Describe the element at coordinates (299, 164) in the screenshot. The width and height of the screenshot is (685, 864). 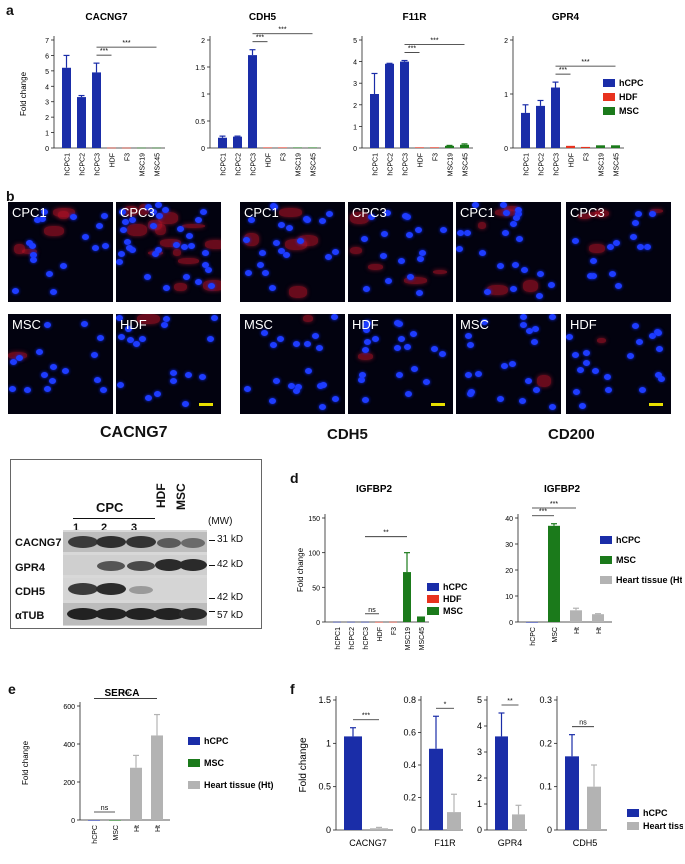
I see `x-tick-label: MSC19` at that location.